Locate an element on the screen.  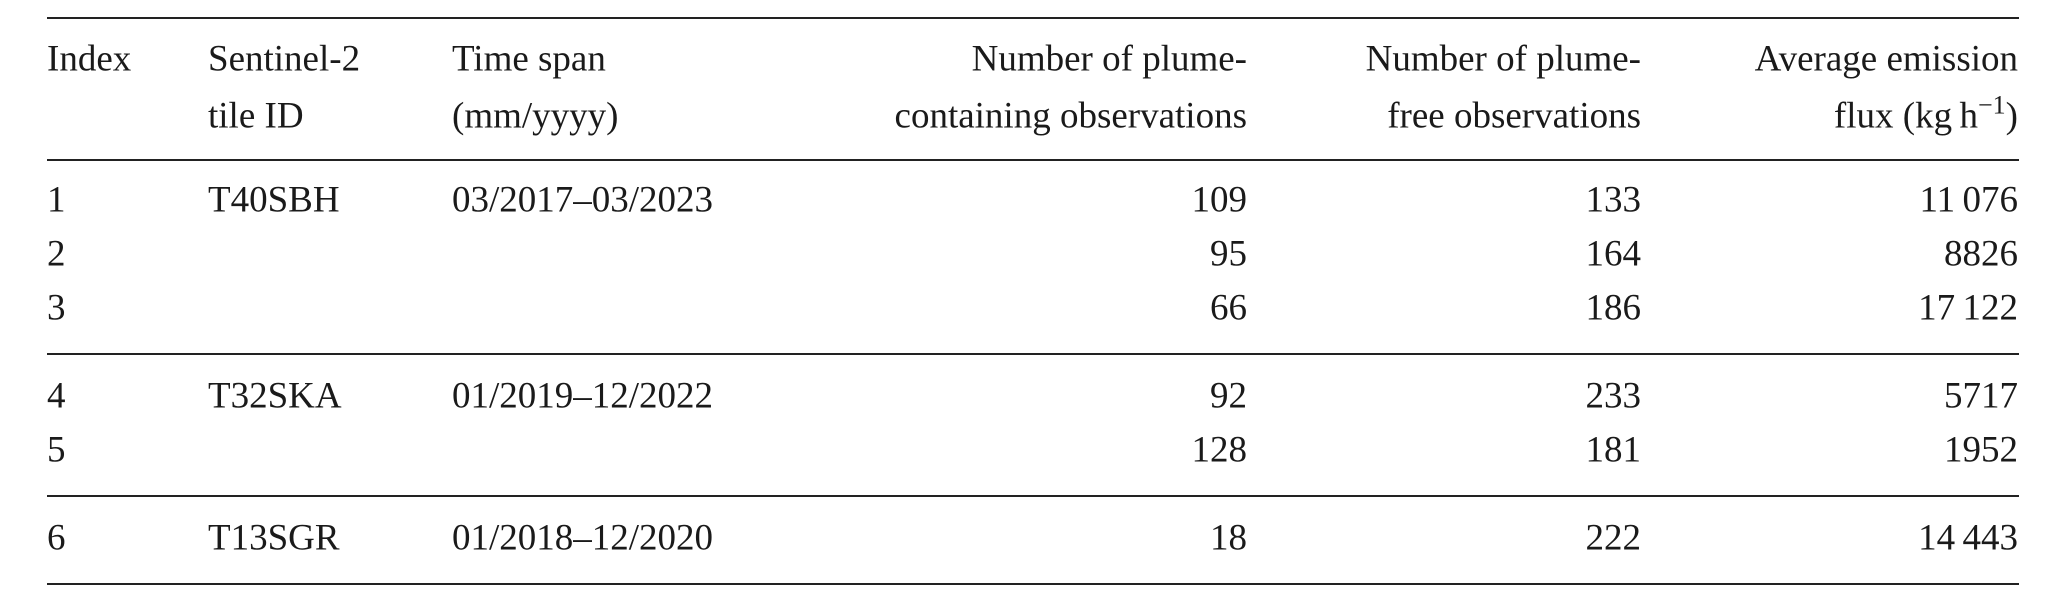
header-text: free observations is located at coordinates (1514, 116).